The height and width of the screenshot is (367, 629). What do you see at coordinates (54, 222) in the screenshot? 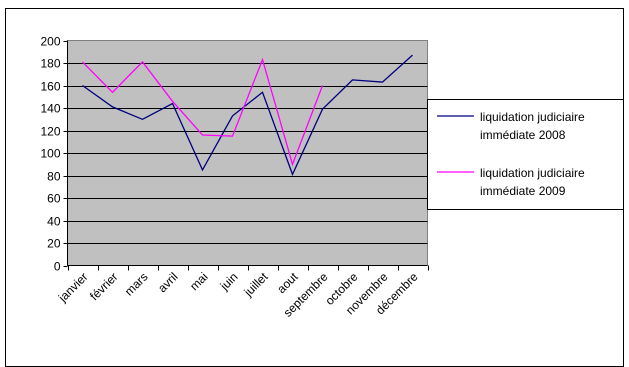
I see `y-tick-label: 40` at bounding box center [54, 222].